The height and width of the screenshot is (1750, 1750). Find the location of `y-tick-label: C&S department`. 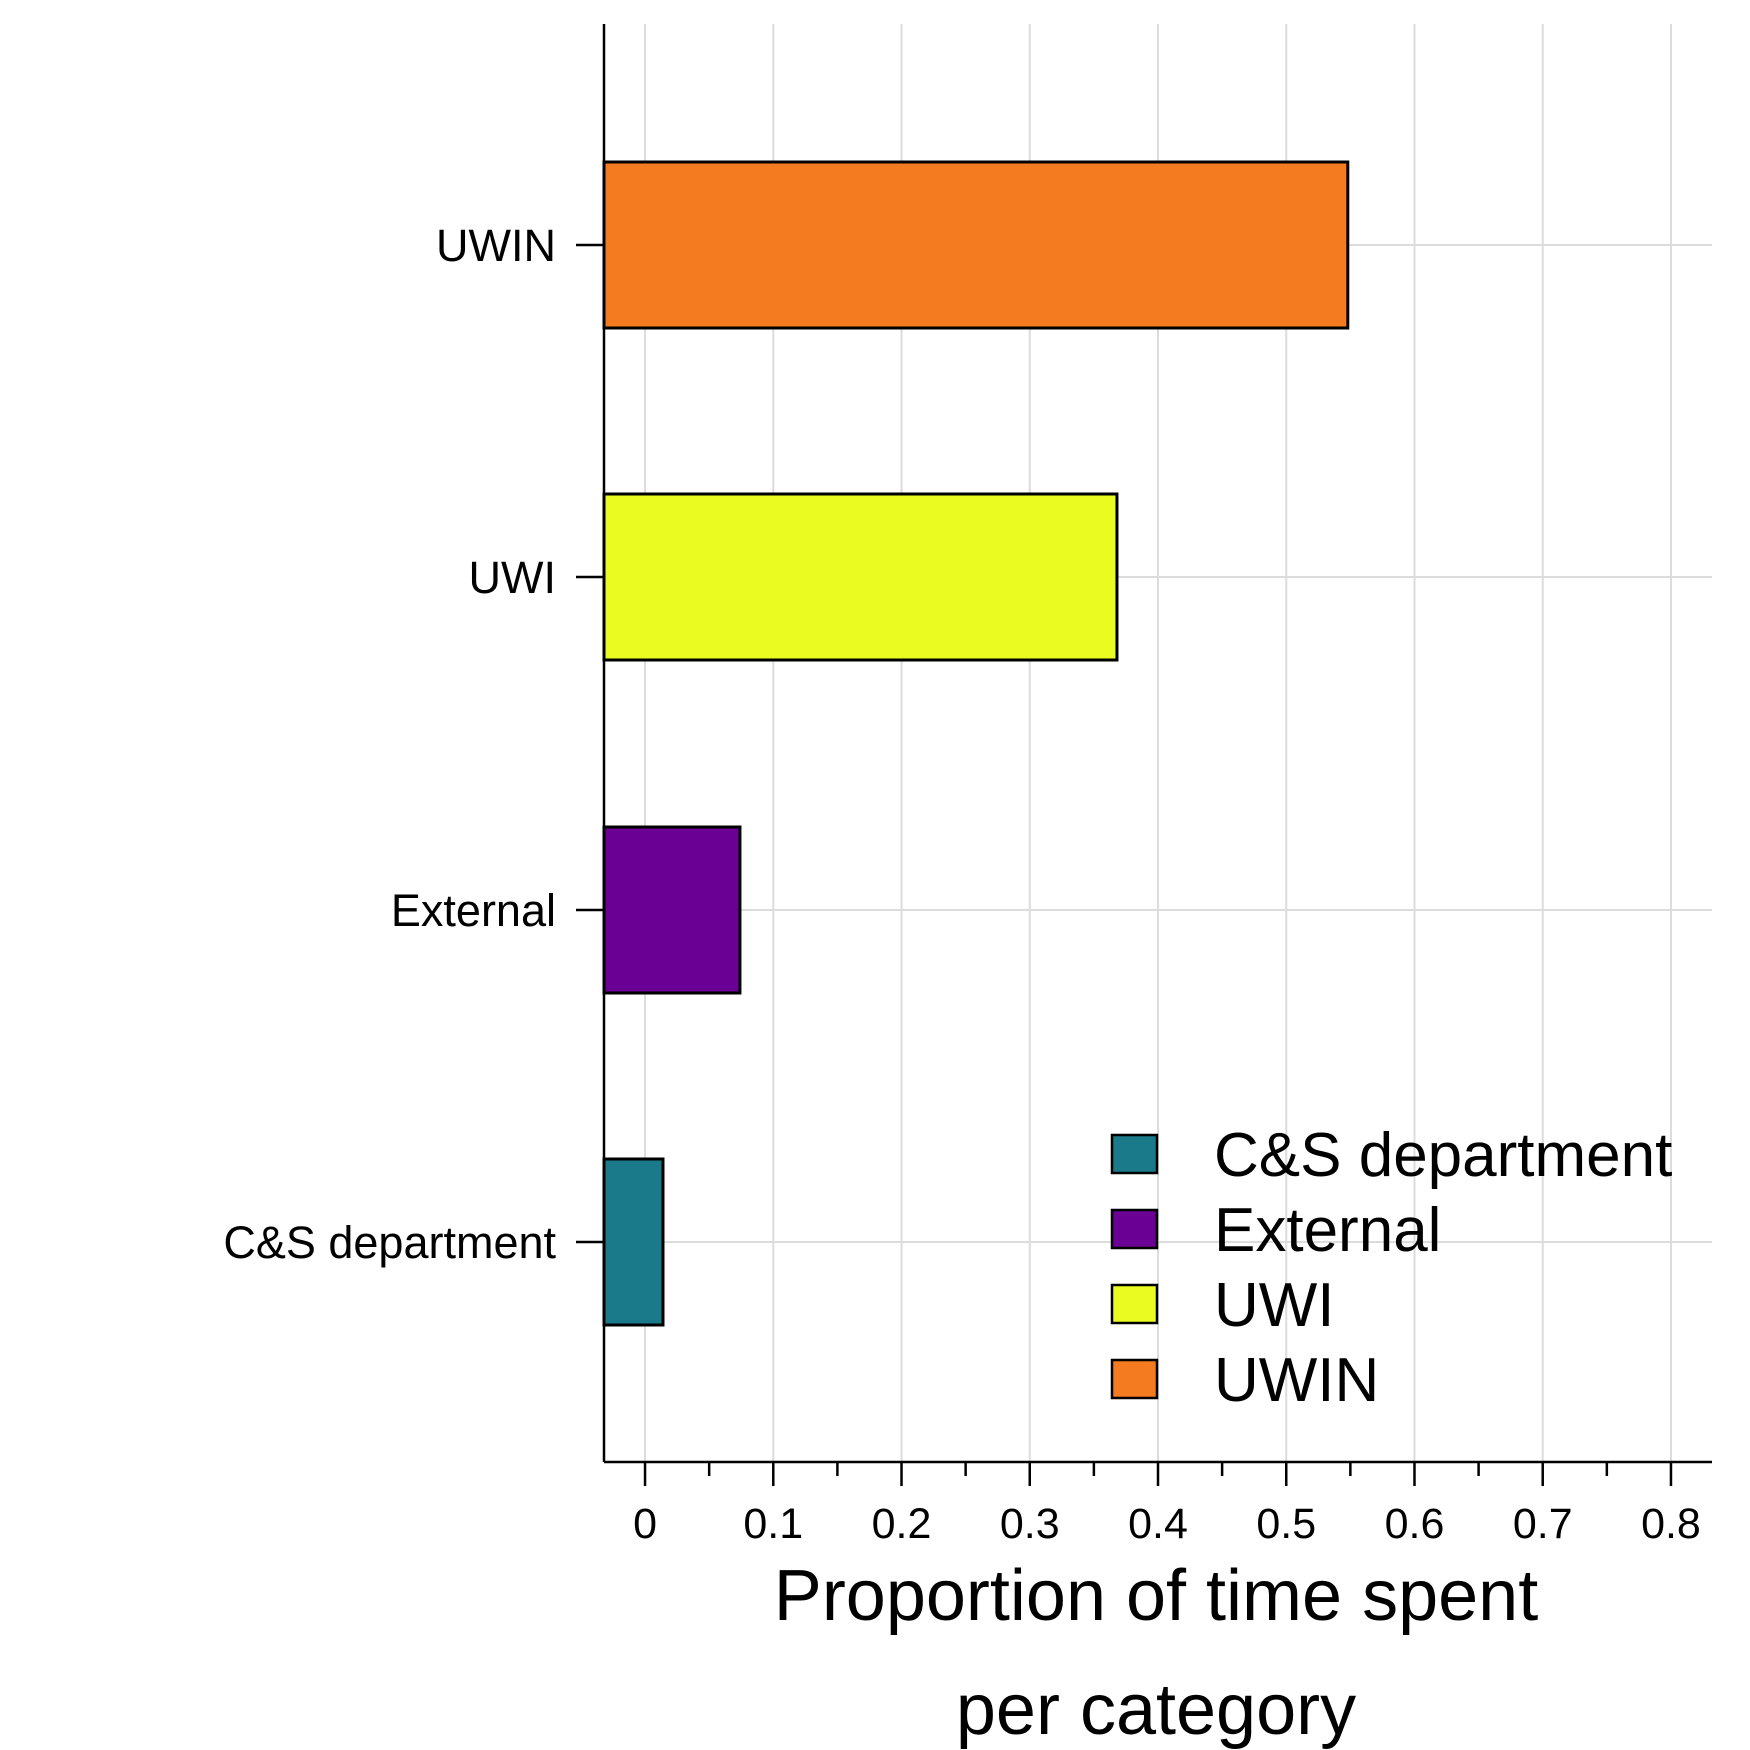

y-tick-label: C&S department is located at coordinates (389, 1242).